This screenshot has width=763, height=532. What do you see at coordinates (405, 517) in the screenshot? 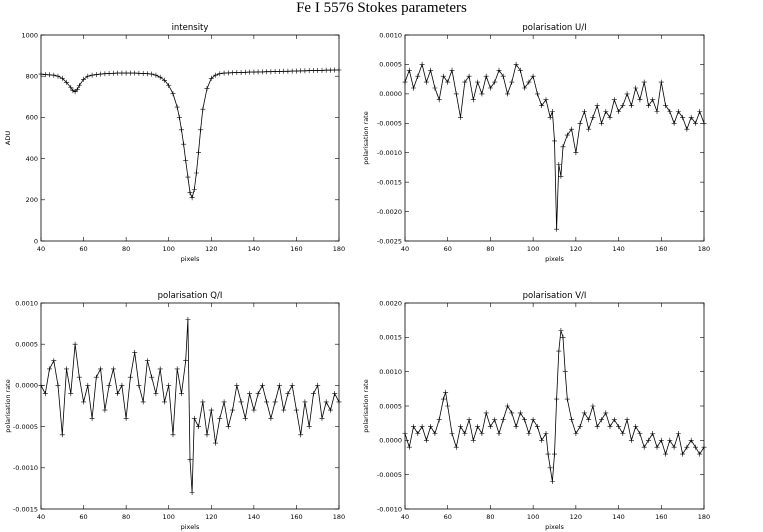
I see `x-tick-label: 40` at bounding box center [405, 517].